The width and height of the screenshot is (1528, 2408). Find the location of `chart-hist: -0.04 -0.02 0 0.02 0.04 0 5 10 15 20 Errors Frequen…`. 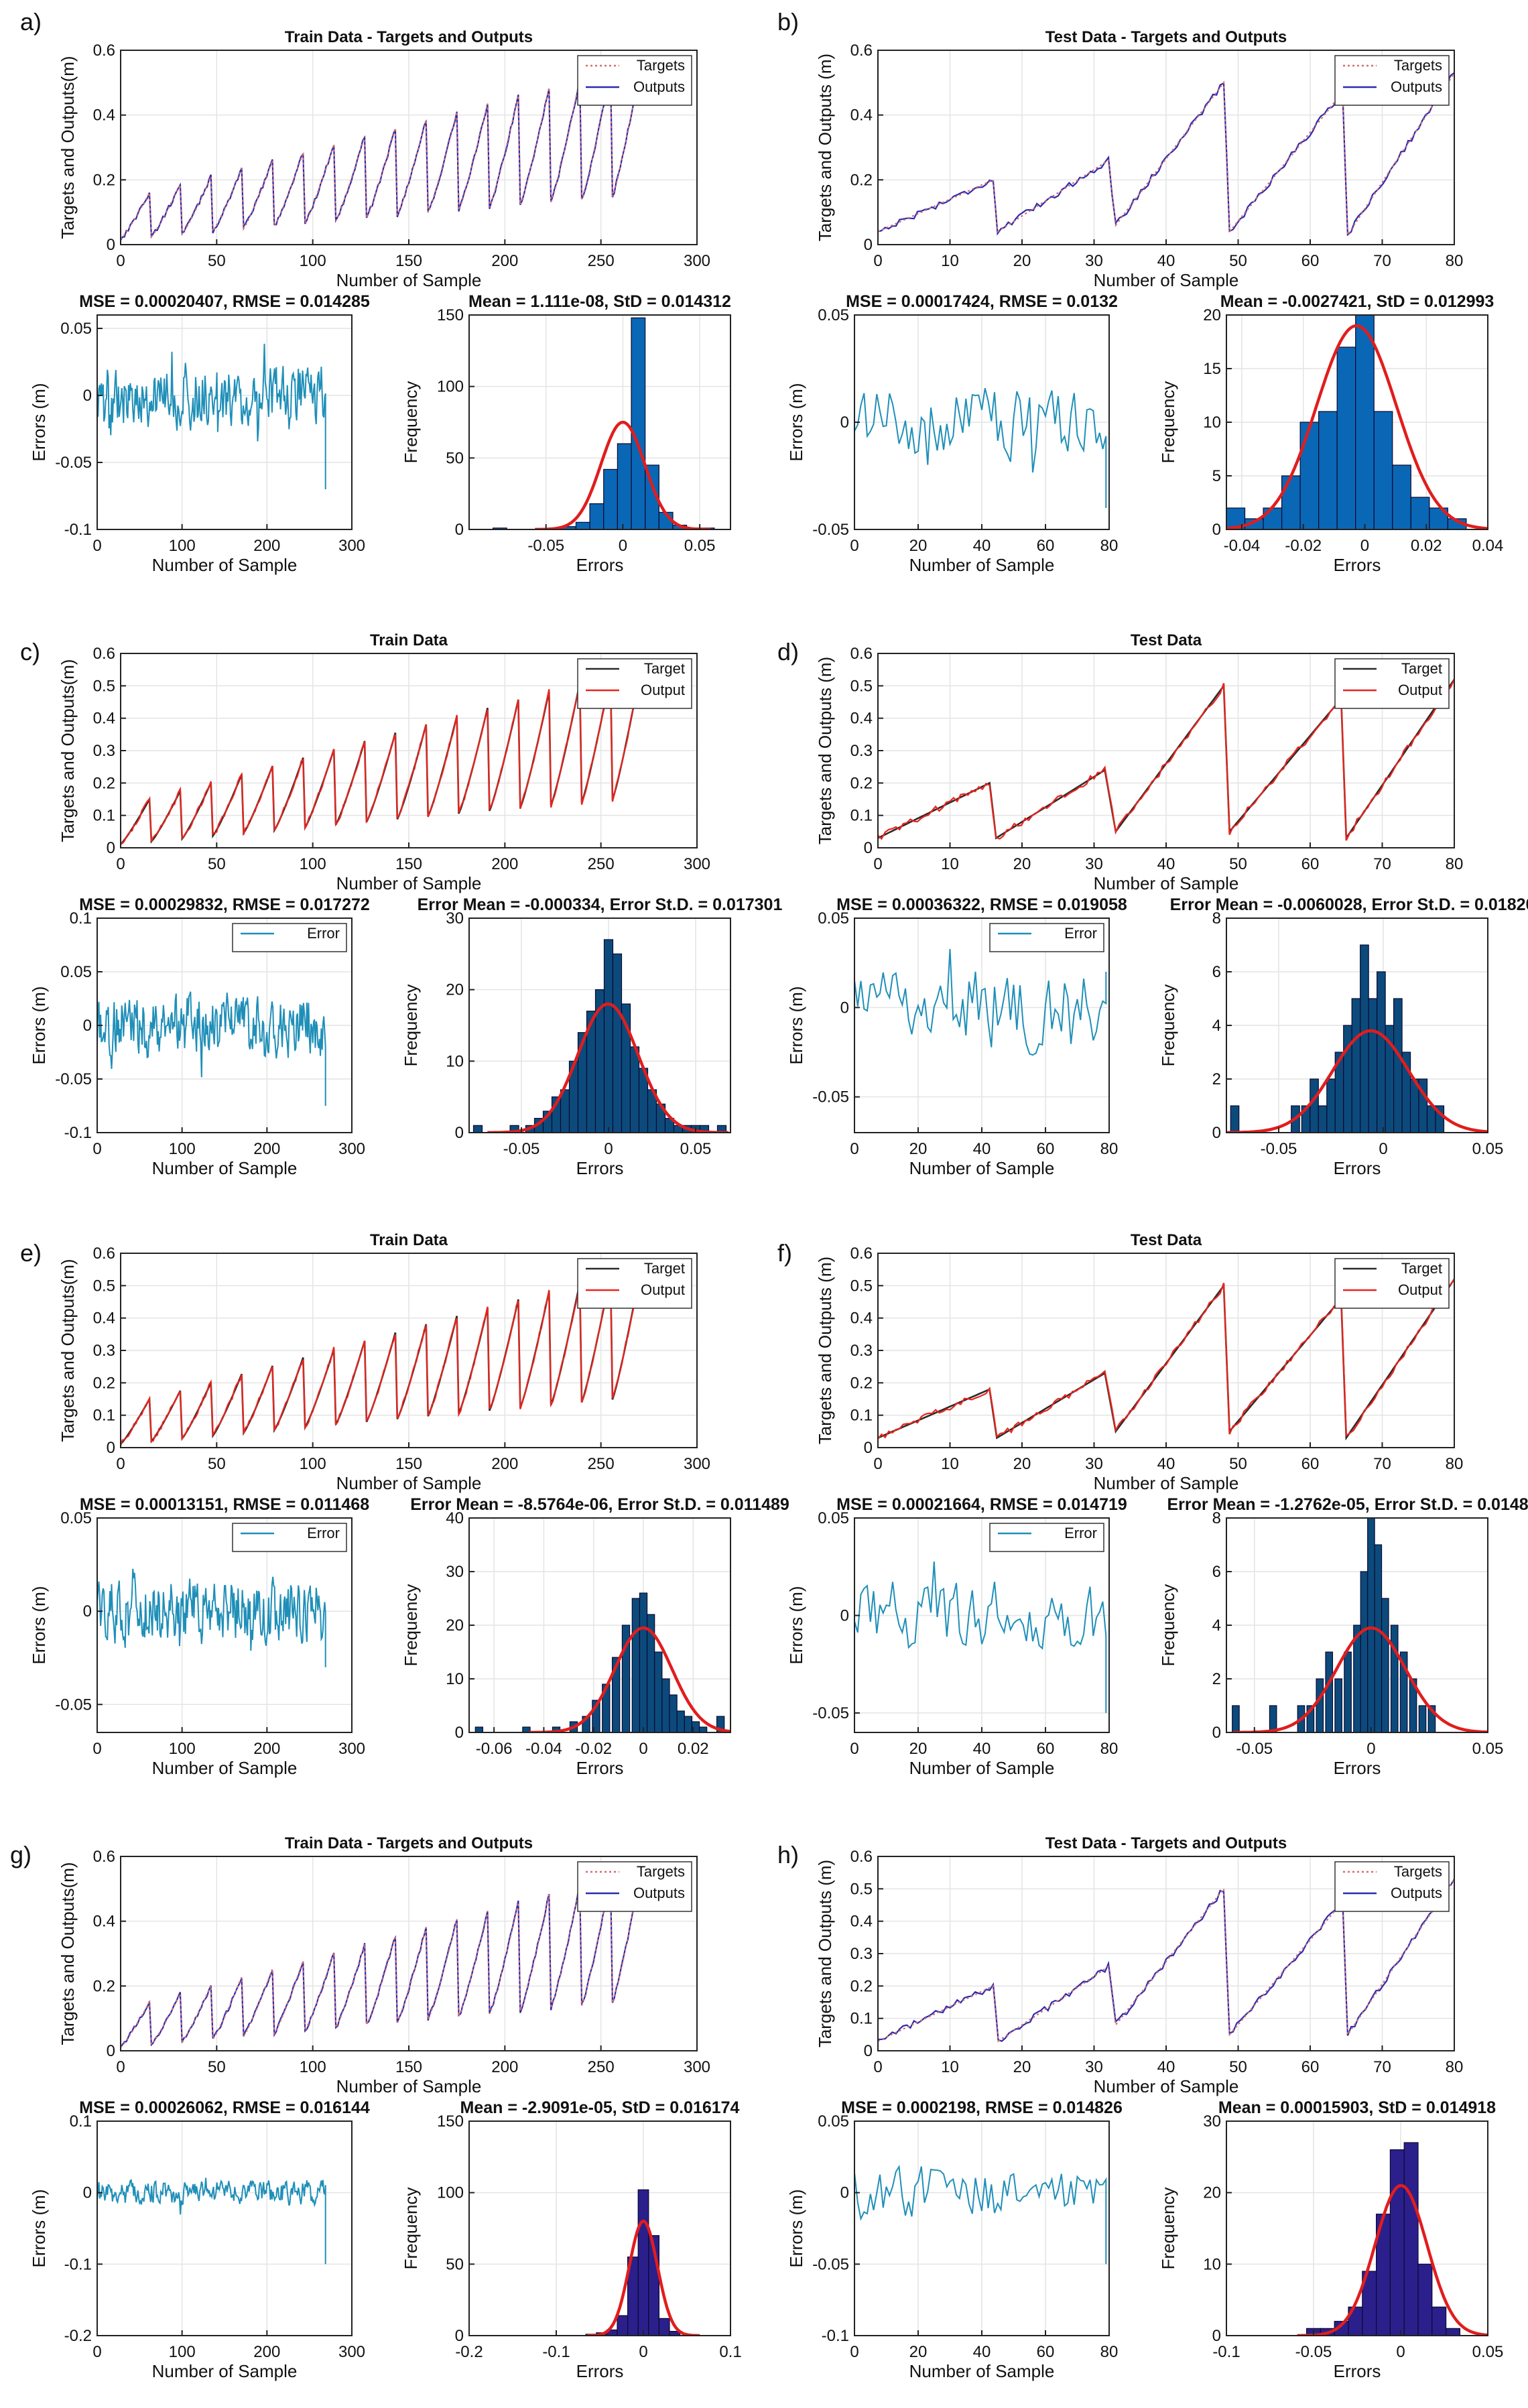

chart-hist: -0.04 -0.02 0 0.02 0.04 0 5 10 15 20 Errors Frequen… is located at coordinates (1331, 433).